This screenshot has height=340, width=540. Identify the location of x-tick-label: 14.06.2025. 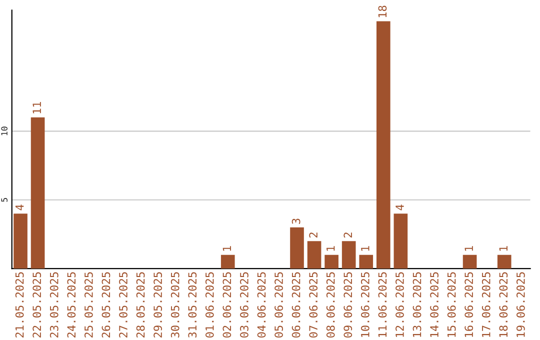
(434, 304).